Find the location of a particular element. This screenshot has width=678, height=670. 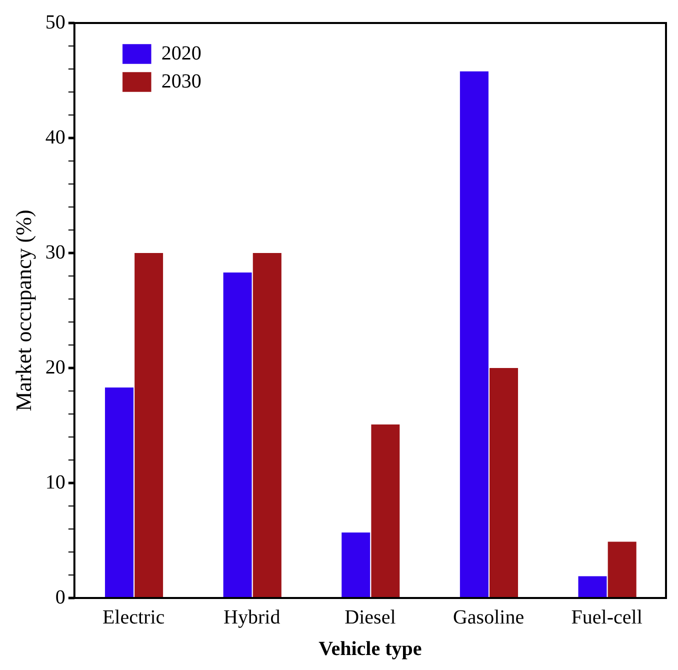

y-axis-title: Market occupancy (%) is located at coordinates (23, 311).